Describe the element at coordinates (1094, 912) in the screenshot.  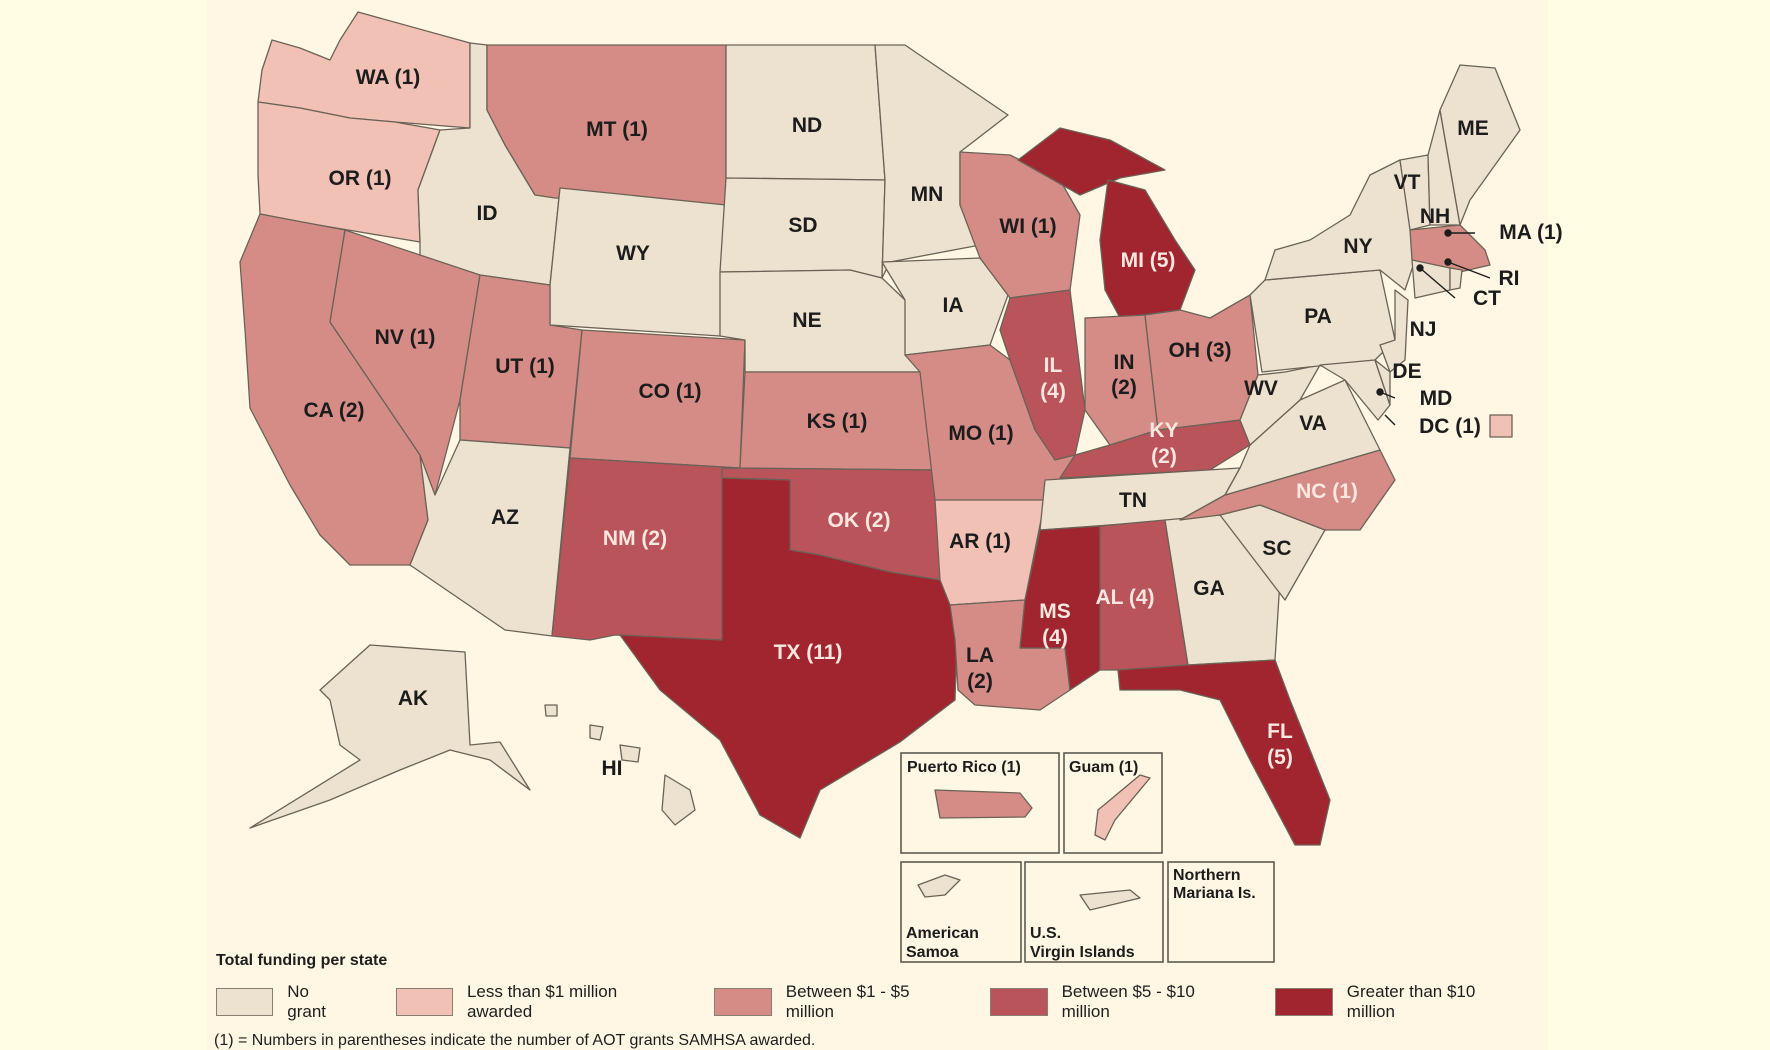
I see `inset-usvi` at that location.